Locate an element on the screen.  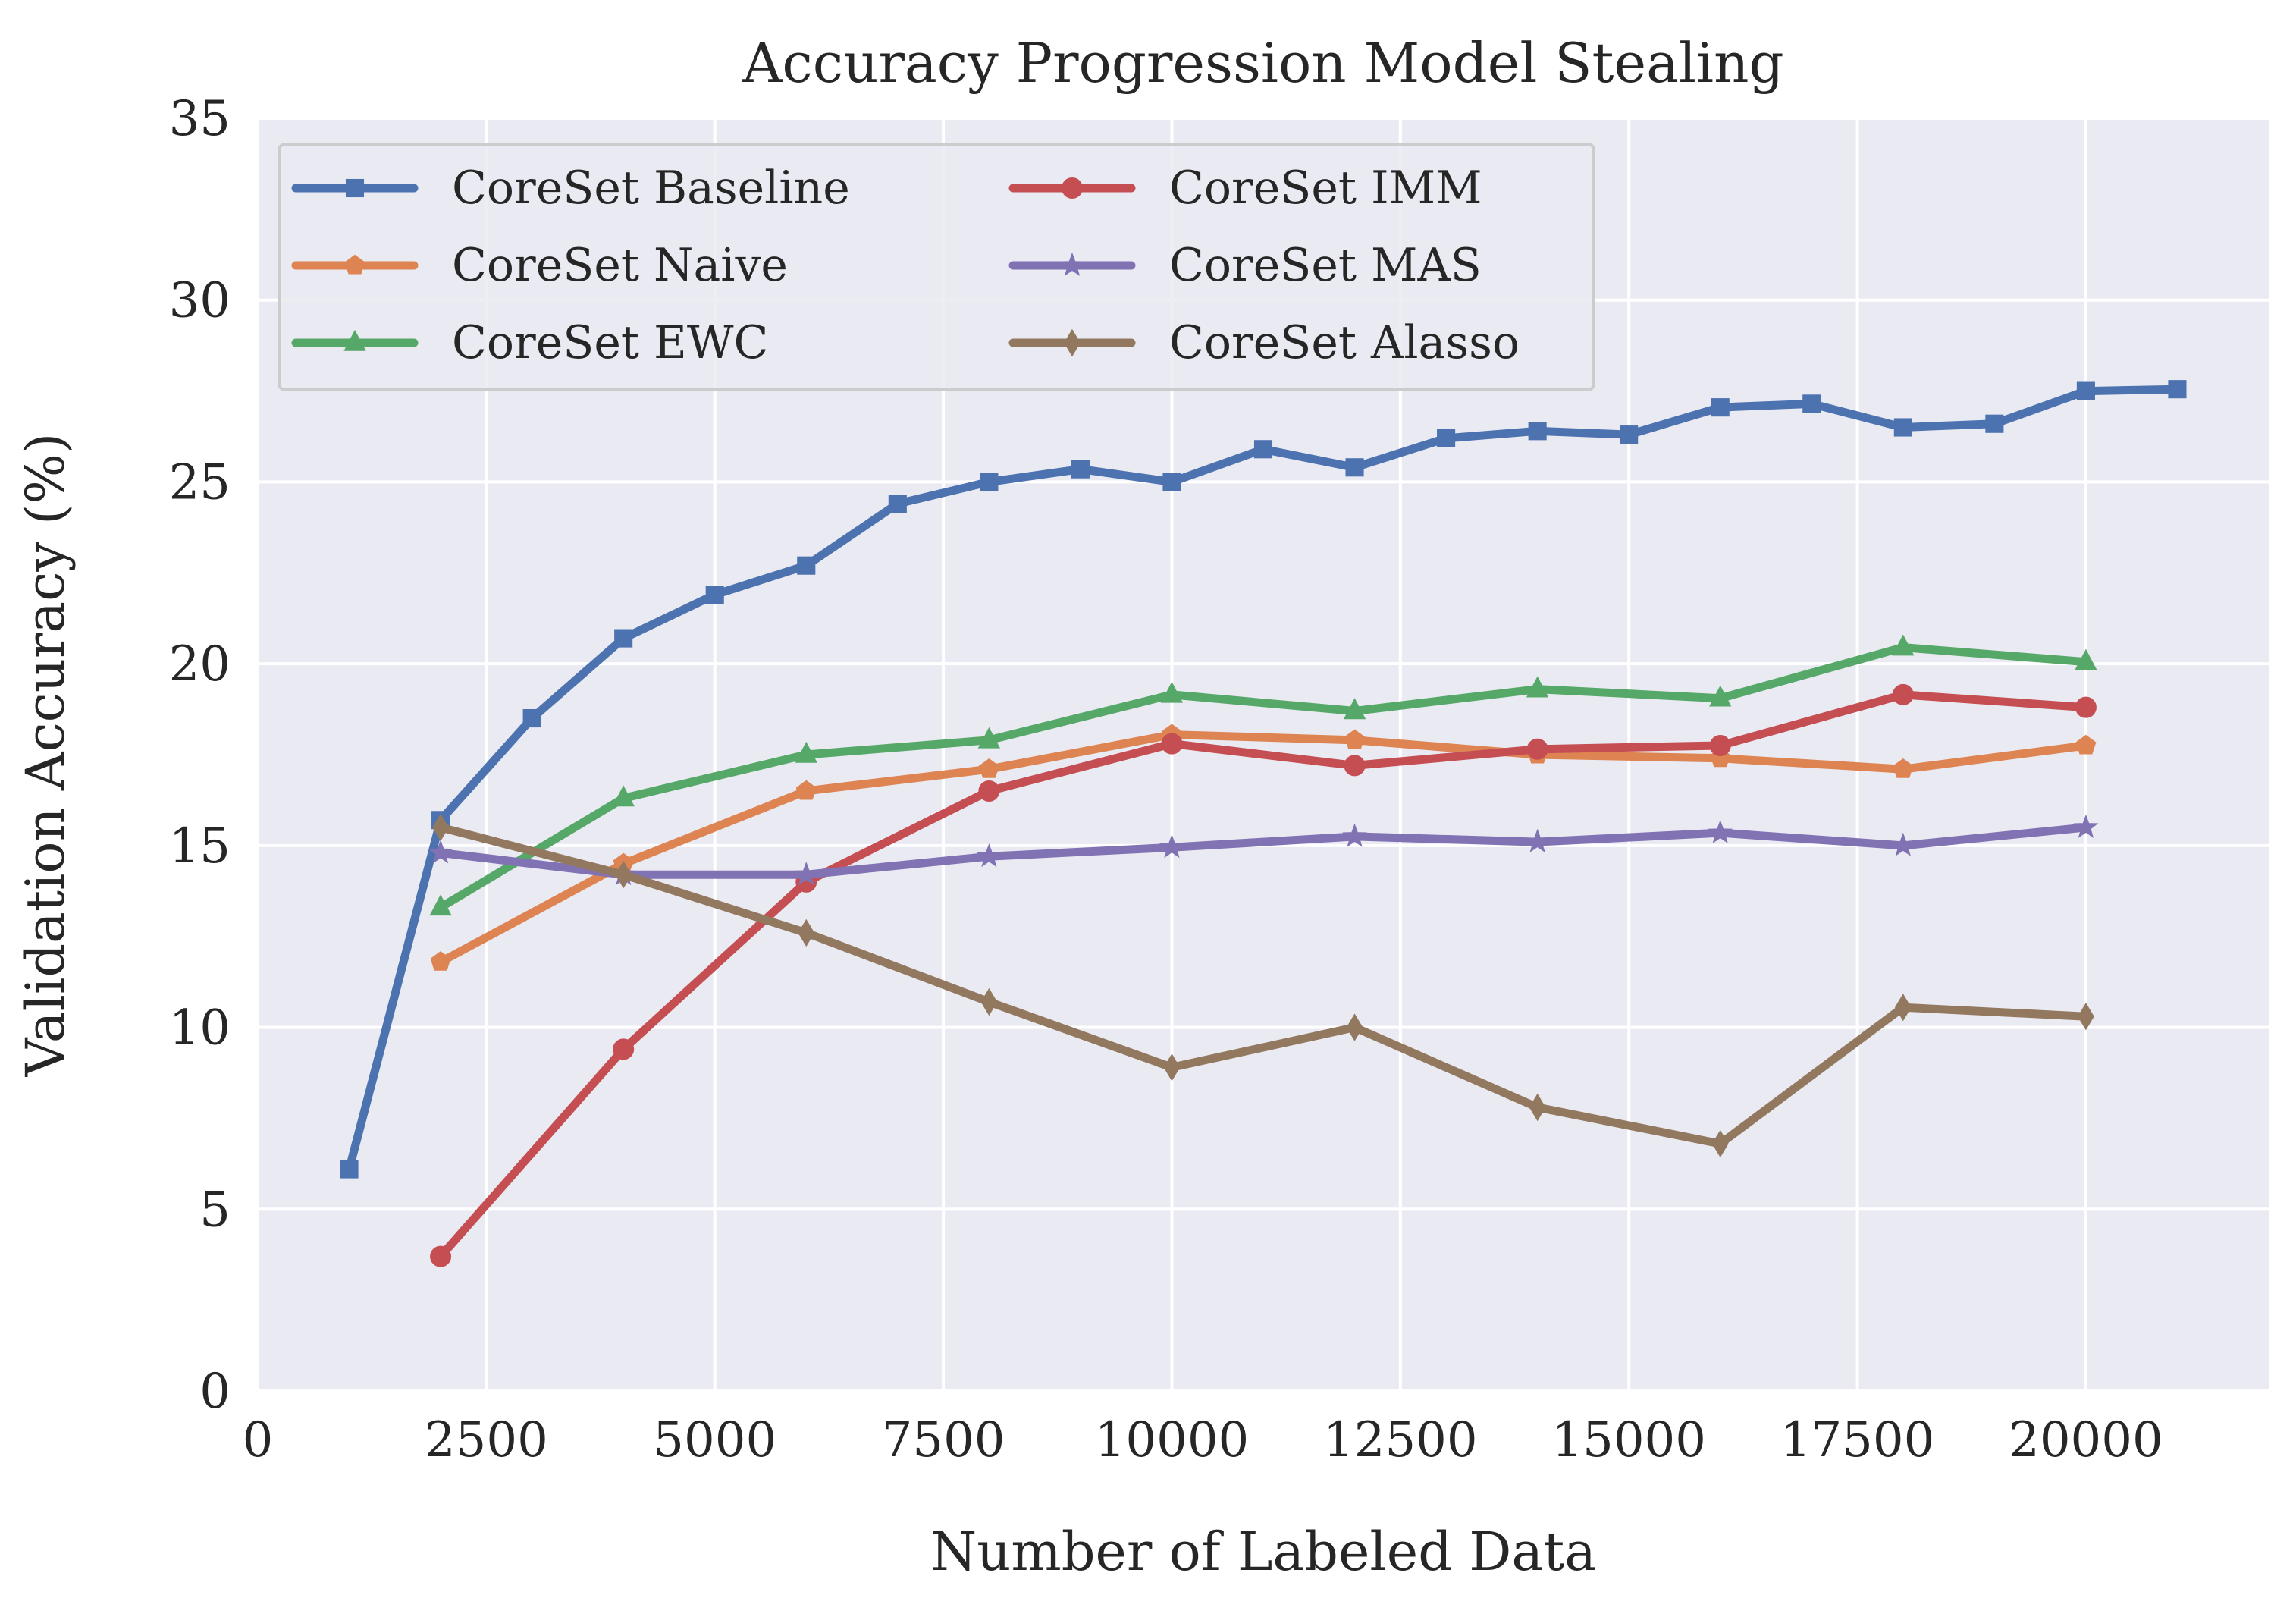
y-tick-label: 35 is located at coordinates (200, 119).